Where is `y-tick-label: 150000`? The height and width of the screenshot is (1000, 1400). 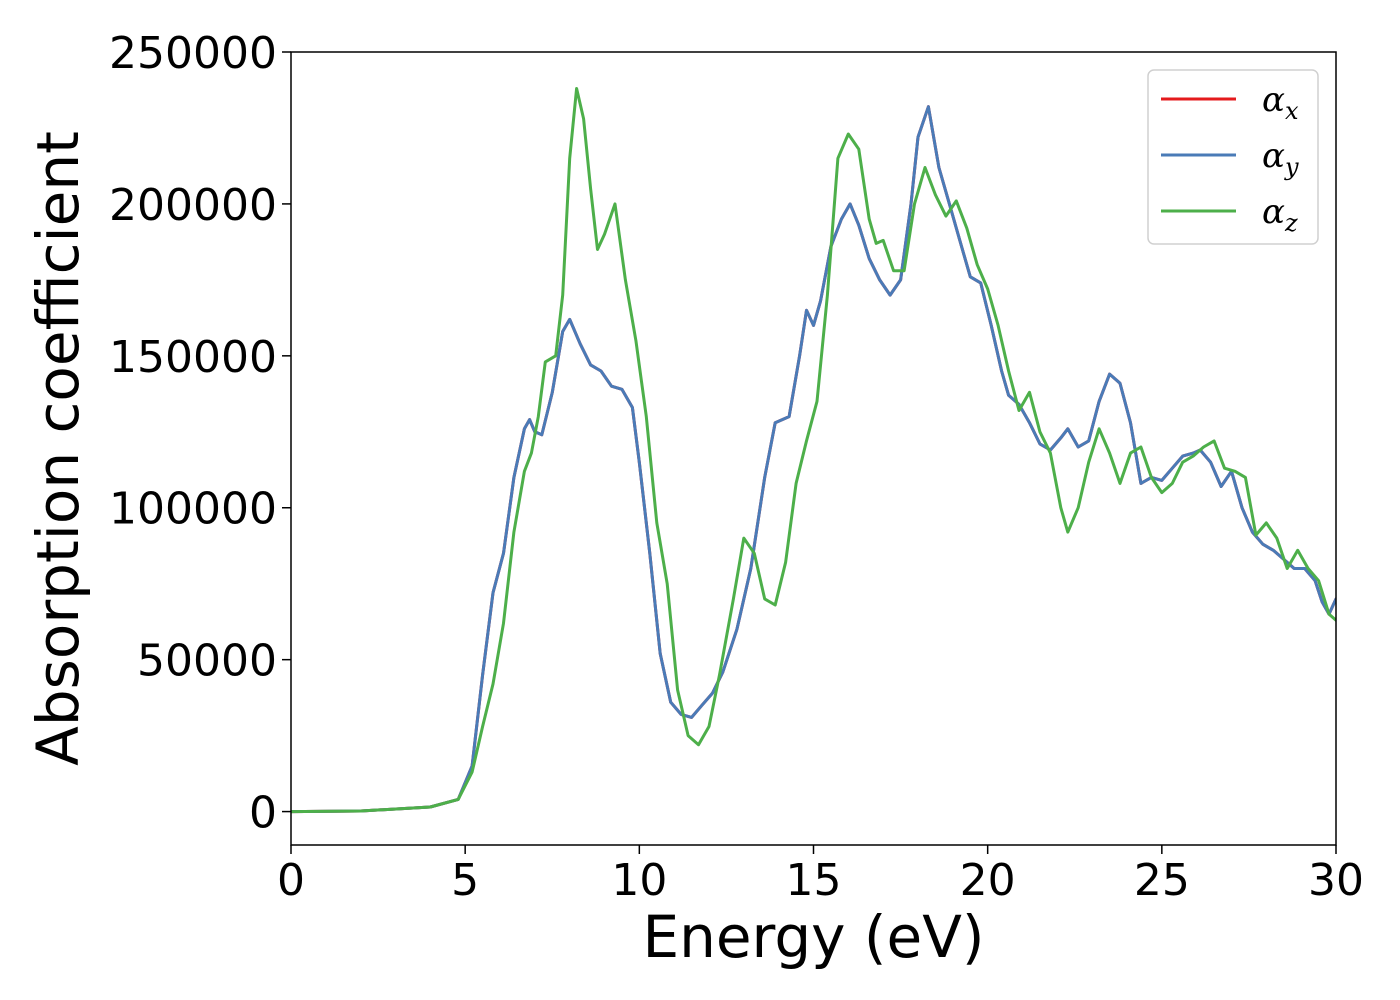
y-tick-label: 150000 is located at coordinates (193, 357).